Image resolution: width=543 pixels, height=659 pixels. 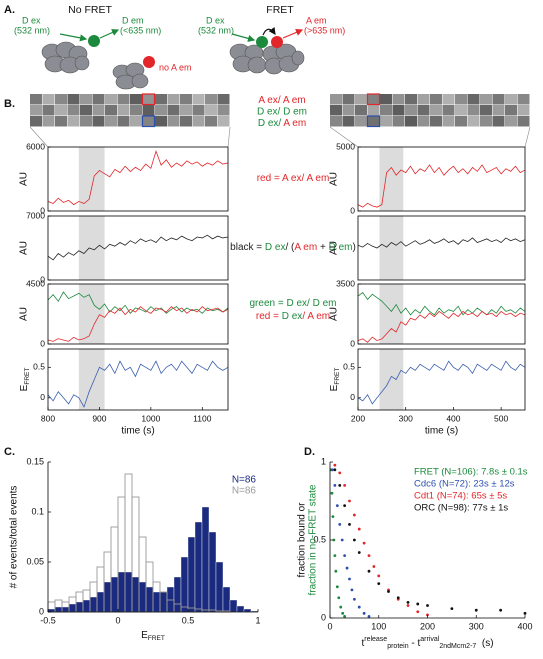 I want to click on mcm-complex, so click(x=173, y=65).